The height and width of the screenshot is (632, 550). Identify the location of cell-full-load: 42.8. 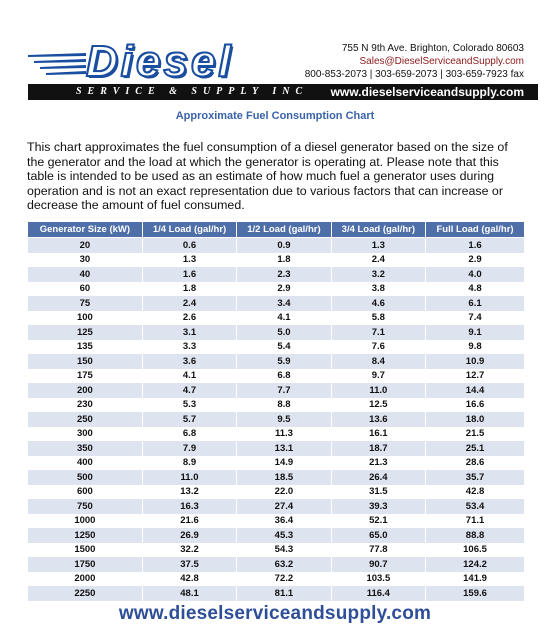
(475, 491).